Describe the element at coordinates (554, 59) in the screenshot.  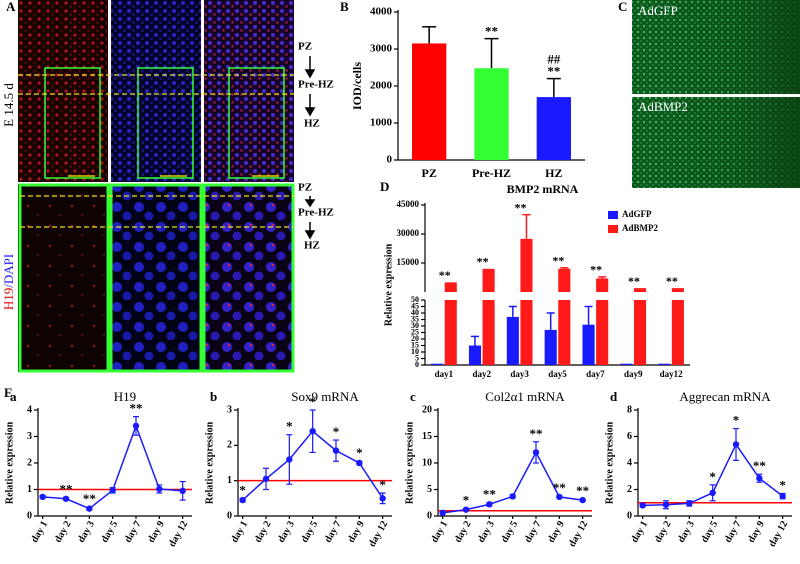
I see `significance: ##` at that location.